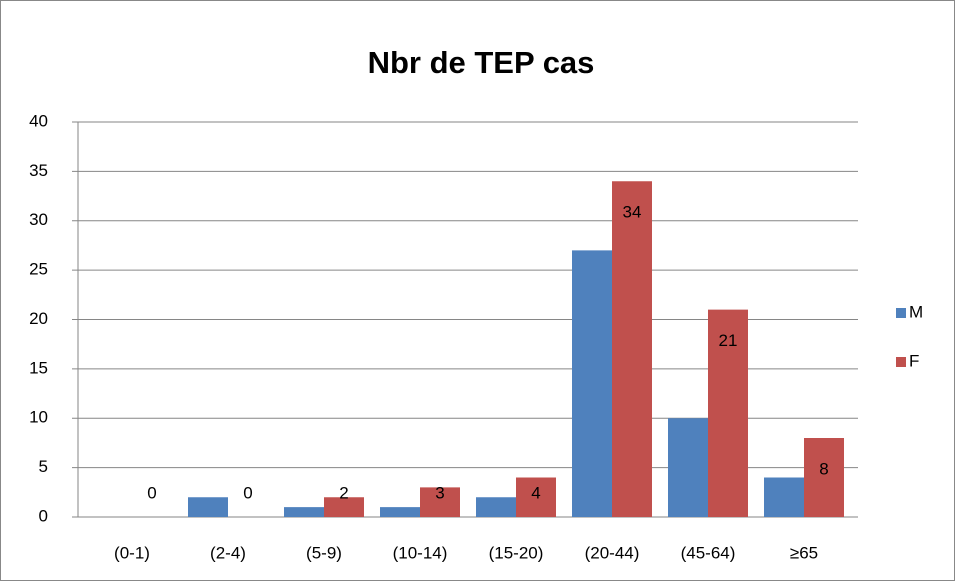 The height and width of the screenshot is (582, 956). What do you see at coordinates (343, 492) in the screenshot?
I see `data-label: 2` at bounding box center [343, 492].